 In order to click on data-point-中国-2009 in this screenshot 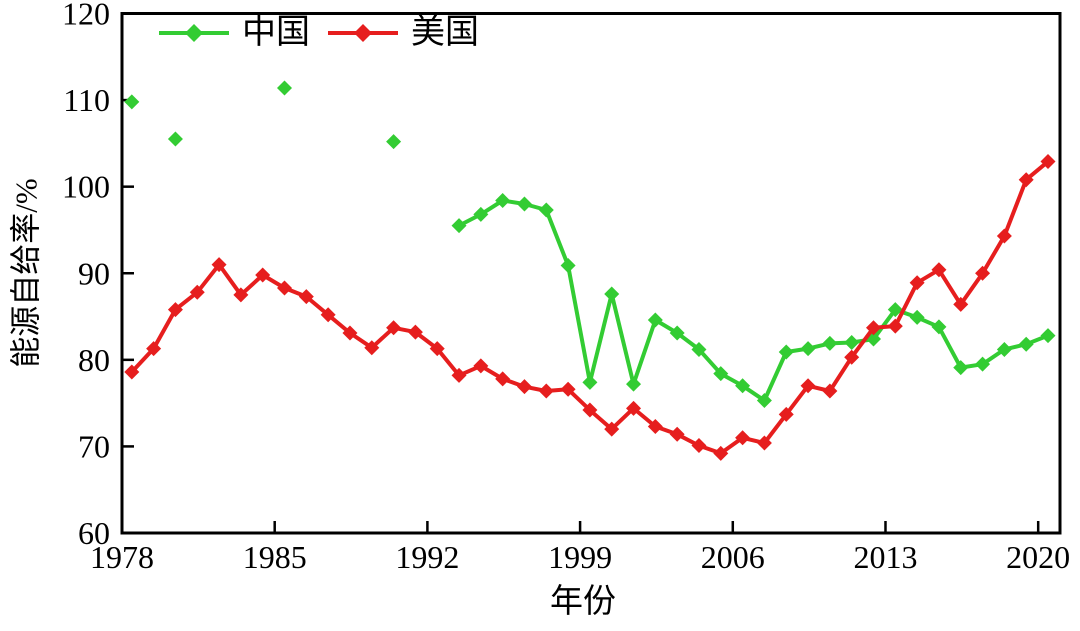, I will do `click(808, 349)`.